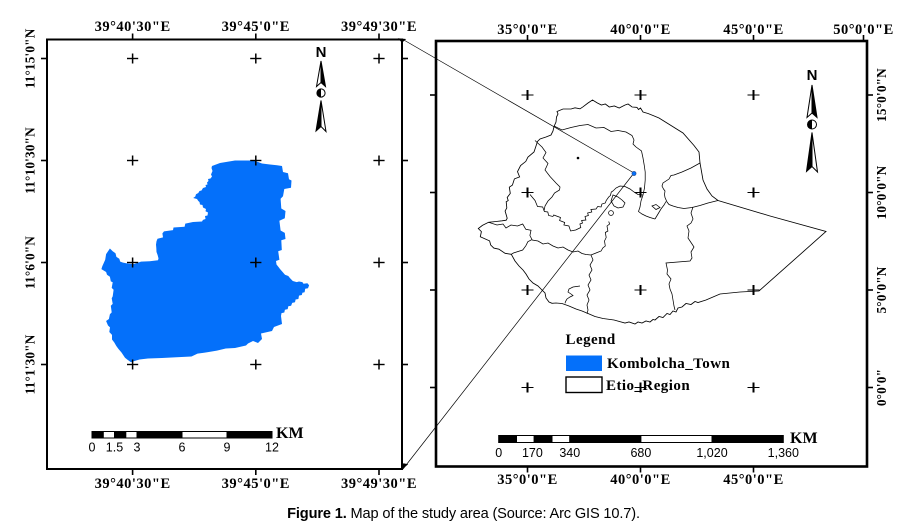  Describe the element at coordinates (30, 160) in the screenshot. I see `svg-text: 11°10'30"N` at that location.